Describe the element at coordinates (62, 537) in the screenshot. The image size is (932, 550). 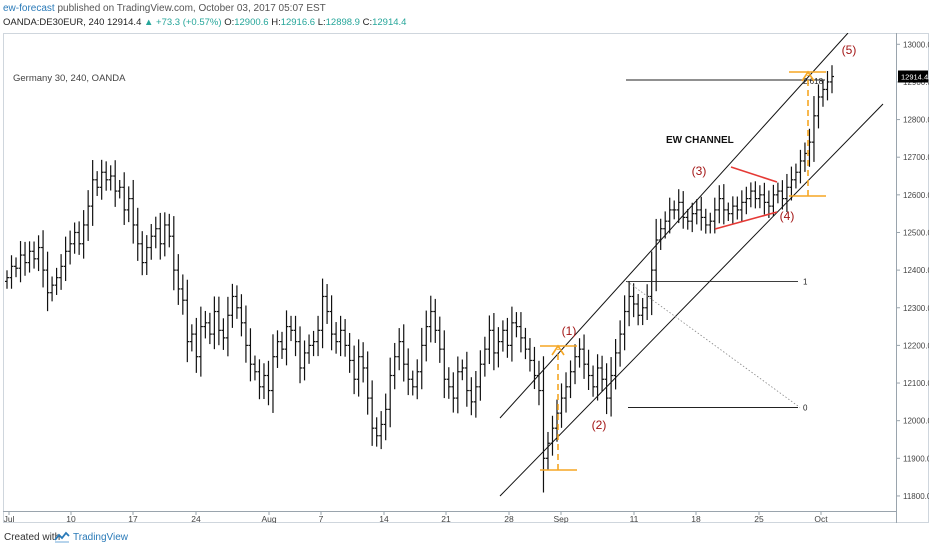
I see `tradingview-logo-icon` at that location.